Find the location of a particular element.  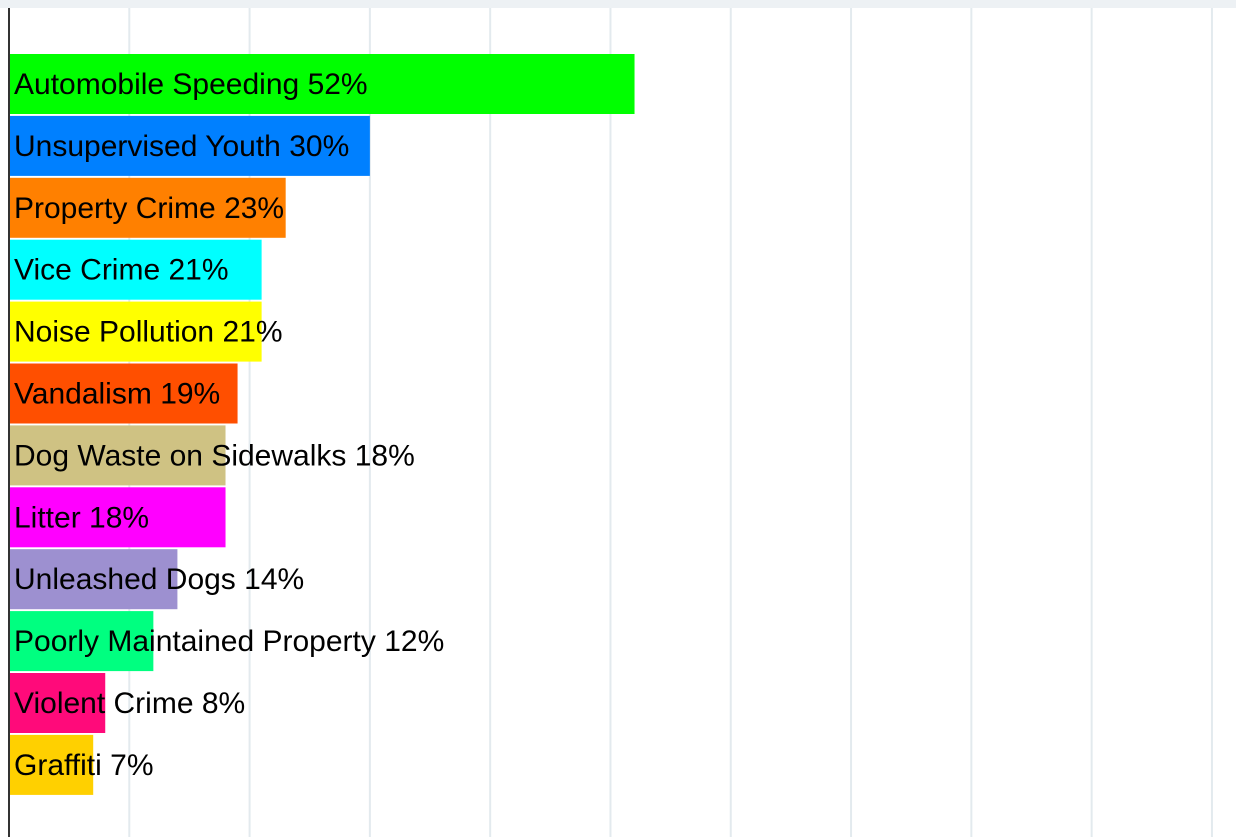

category-label: Unleashed Dogs is located at coordinates (125, 579).